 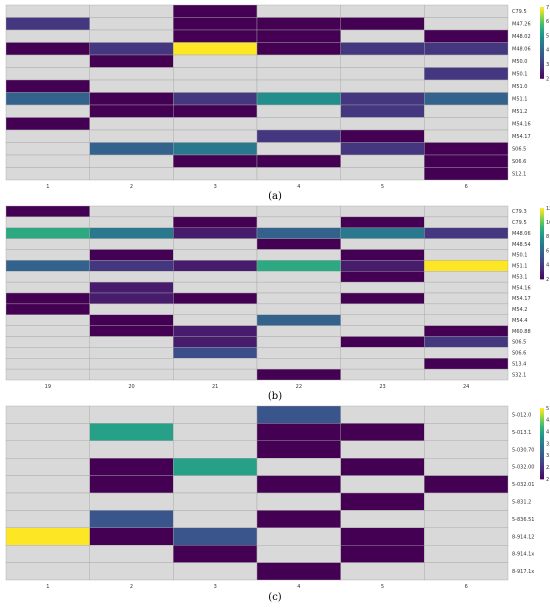 I want to click on x-tick-label: 5, so click(x=382, y=587).